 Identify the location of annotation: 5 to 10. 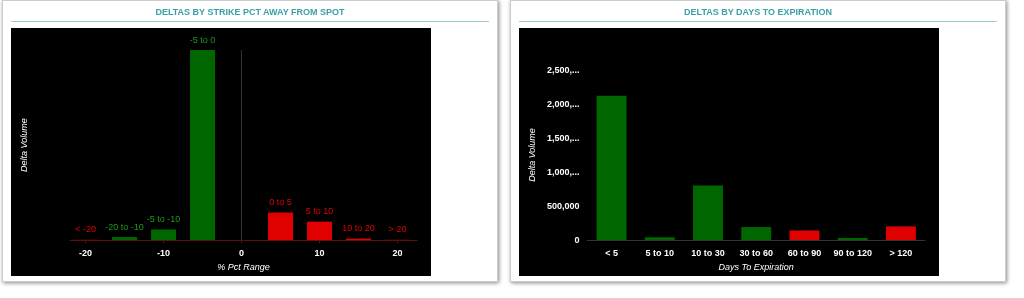
(319, 211).